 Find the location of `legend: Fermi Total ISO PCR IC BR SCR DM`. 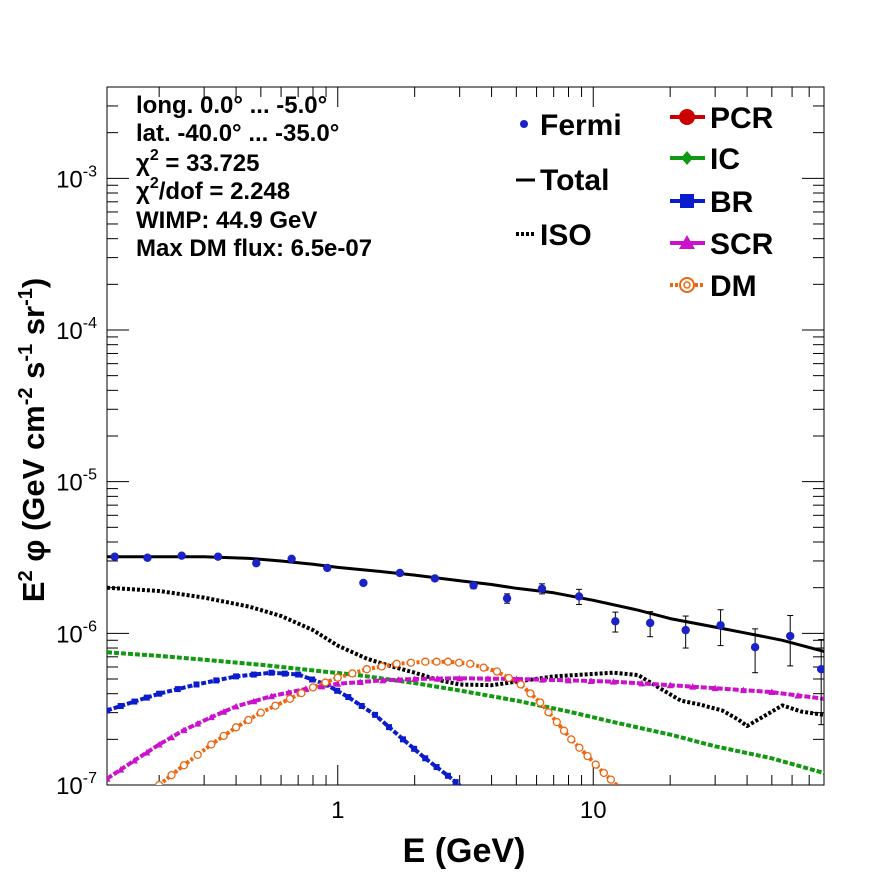

legend: Fermi Total ISO PCR IC BR SCR DM is located at coordinates (645, 202).